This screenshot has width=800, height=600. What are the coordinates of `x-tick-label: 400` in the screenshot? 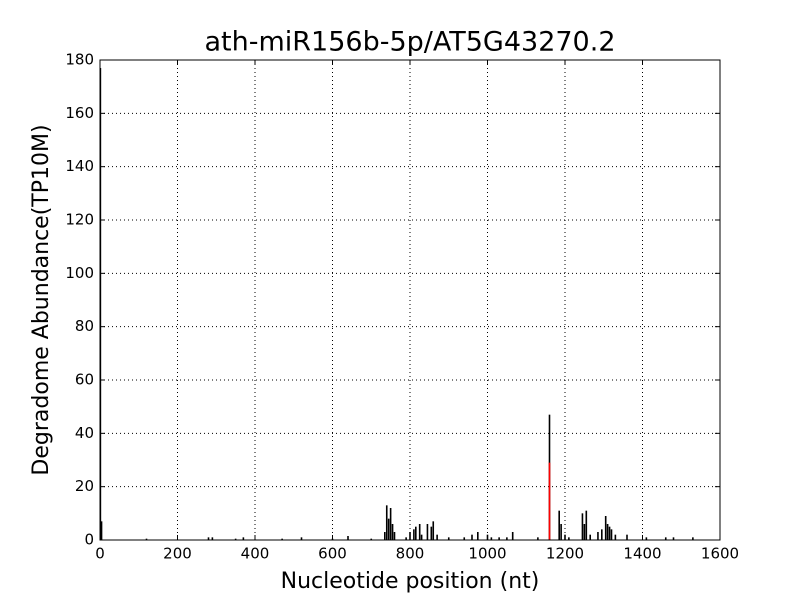 It's located at (255, 554).